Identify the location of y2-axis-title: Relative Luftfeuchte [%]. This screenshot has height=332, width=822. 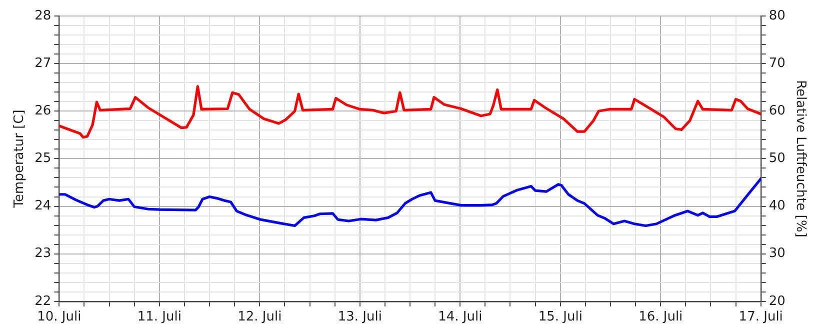
(800, 159).